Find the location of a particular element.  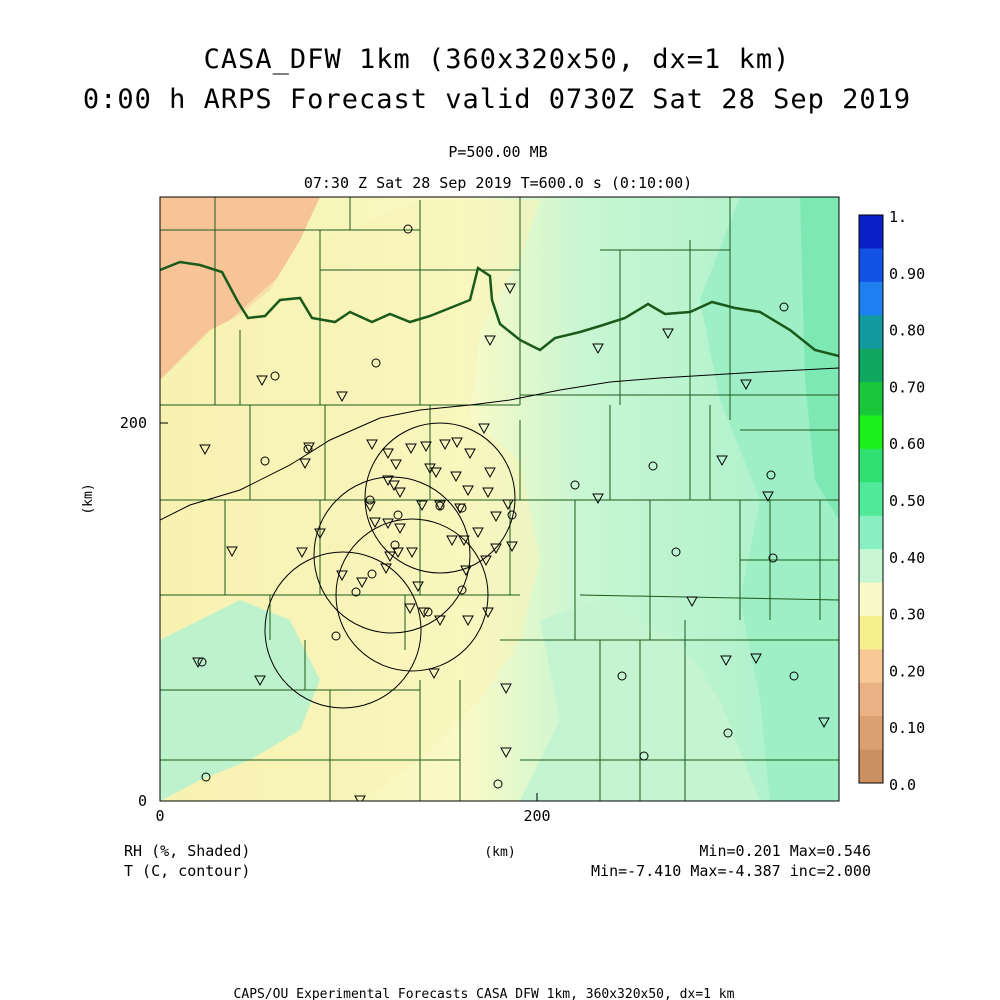

colorbar-label: 0.10 is located at coordinates (907, 728).